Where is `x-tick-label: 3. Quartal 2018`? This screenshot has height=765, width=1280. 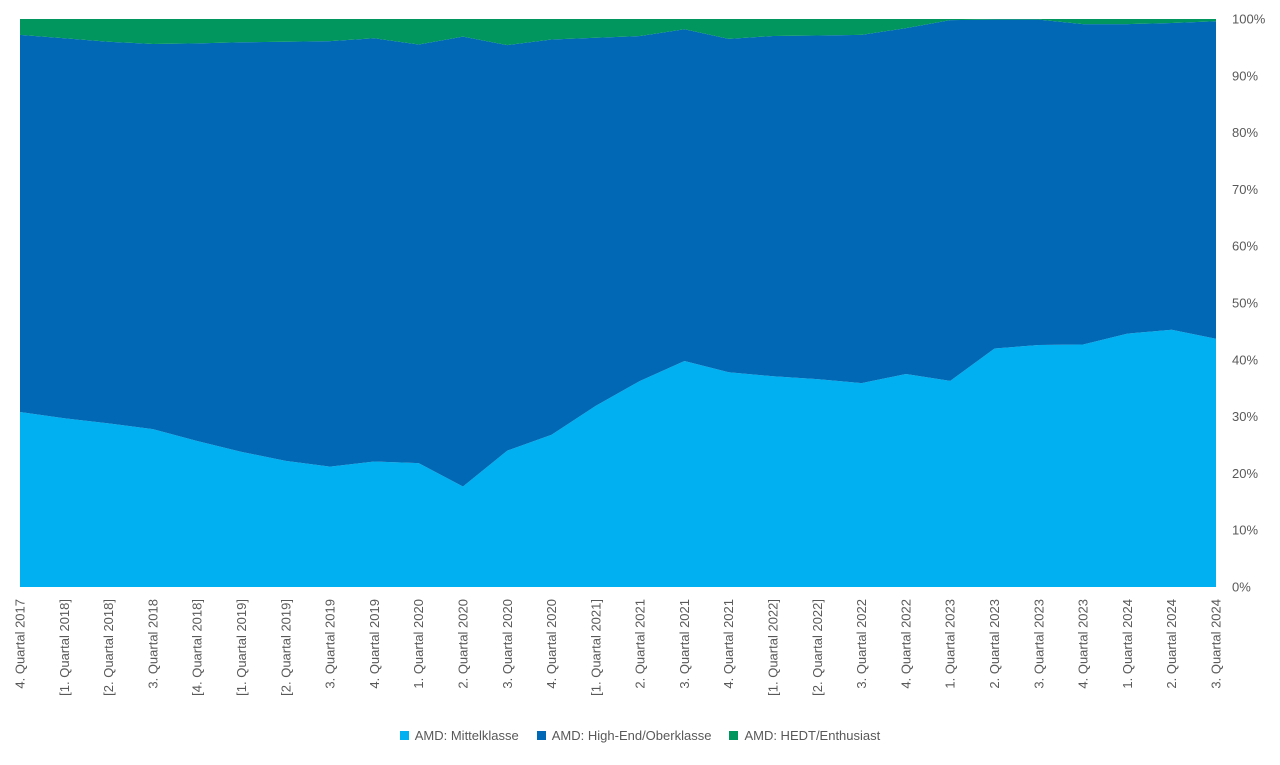
x-tick-label: 3. Quartal 2018 is located at coordinates (152, 644).